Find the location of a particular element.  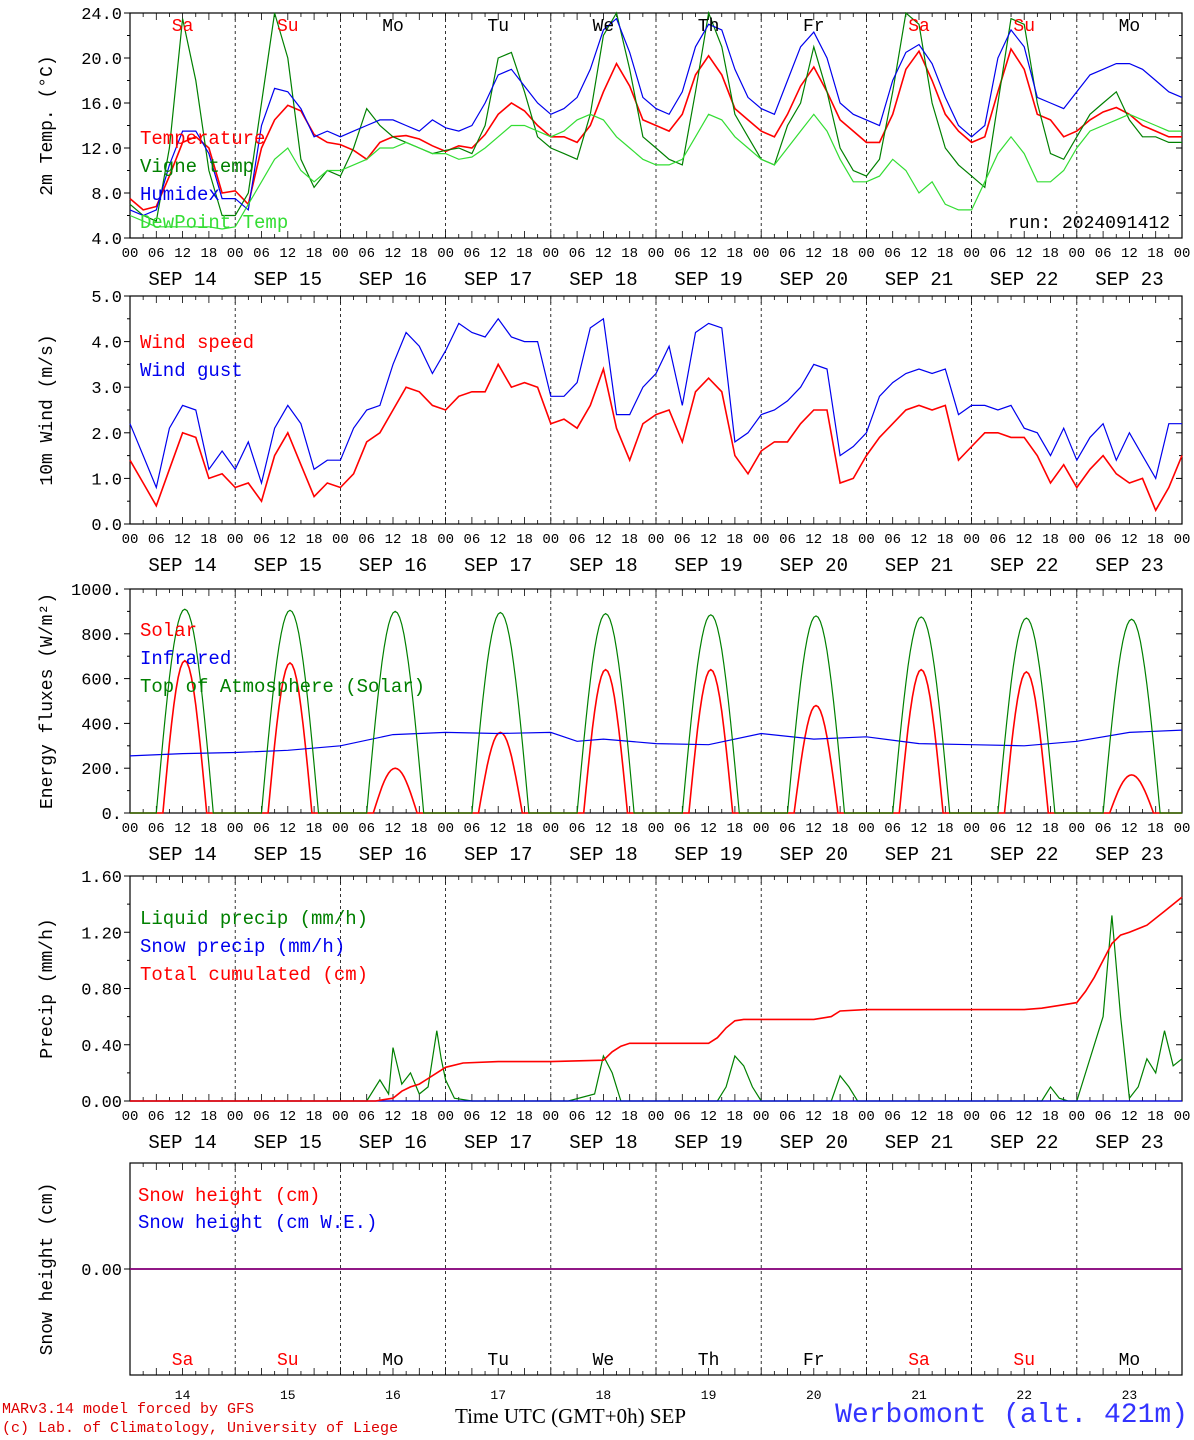

series-top-of-atmosphere-solar is located at coordinates (656, 711).